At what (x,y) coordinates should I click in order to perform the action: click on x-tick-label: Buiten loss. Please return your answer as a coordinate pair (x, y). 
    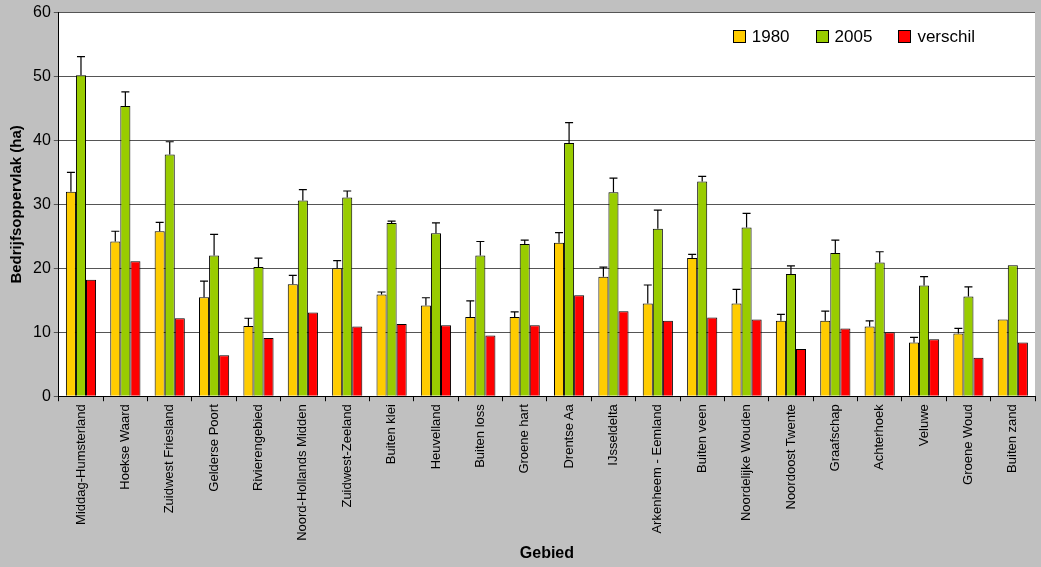
    Looking at the image, I should click on (479, 435).